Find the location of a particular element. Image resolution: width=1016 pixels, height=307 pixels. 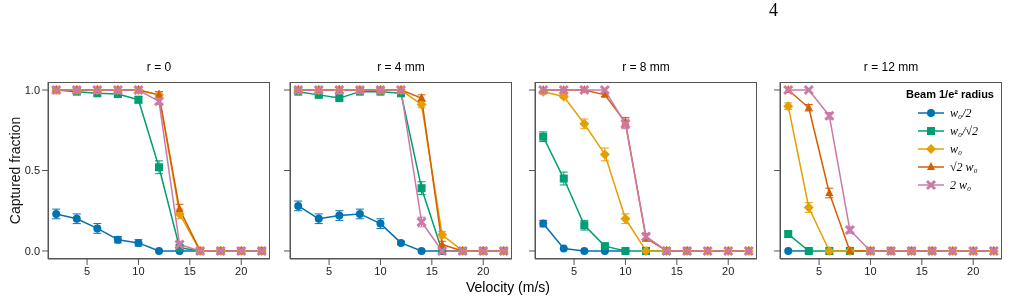

y-tick-label: 0.0 is located at coordinates (32, 250).